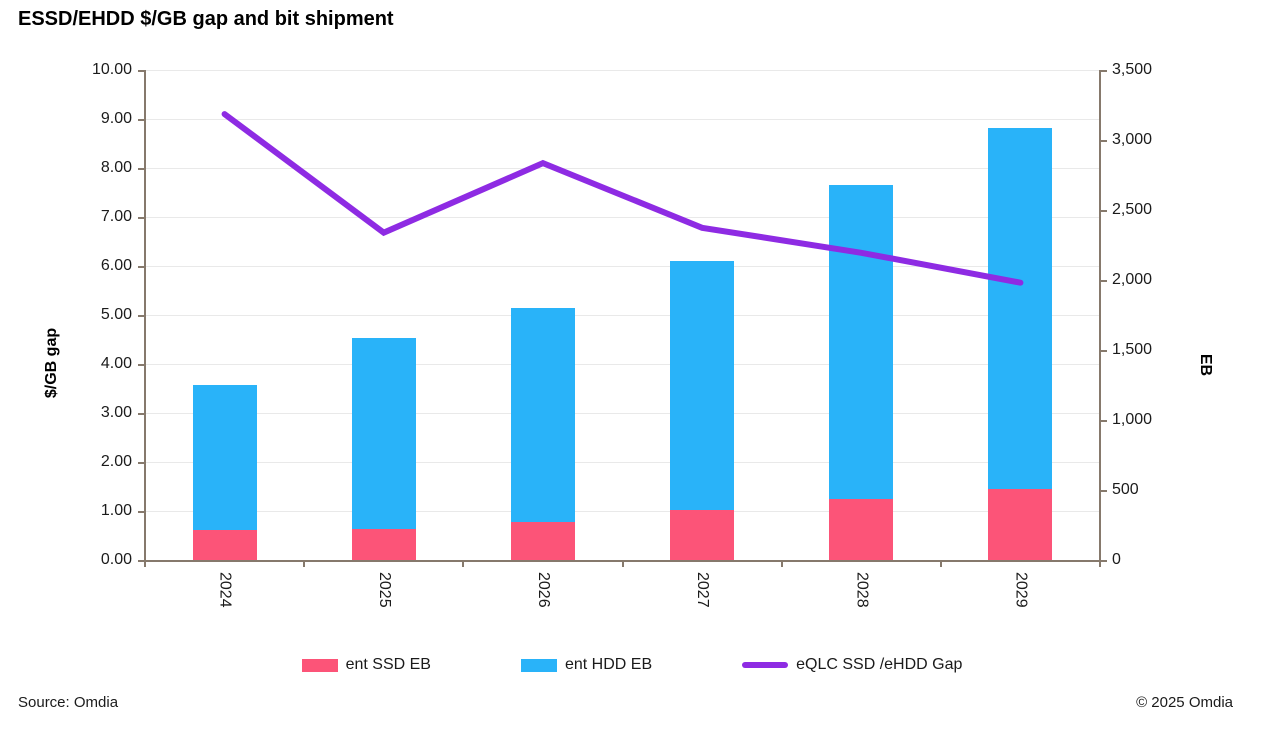  Describe the element at coordinates (1020, 309) in the screenshot. I see `bar-hdd-2029` at that location.